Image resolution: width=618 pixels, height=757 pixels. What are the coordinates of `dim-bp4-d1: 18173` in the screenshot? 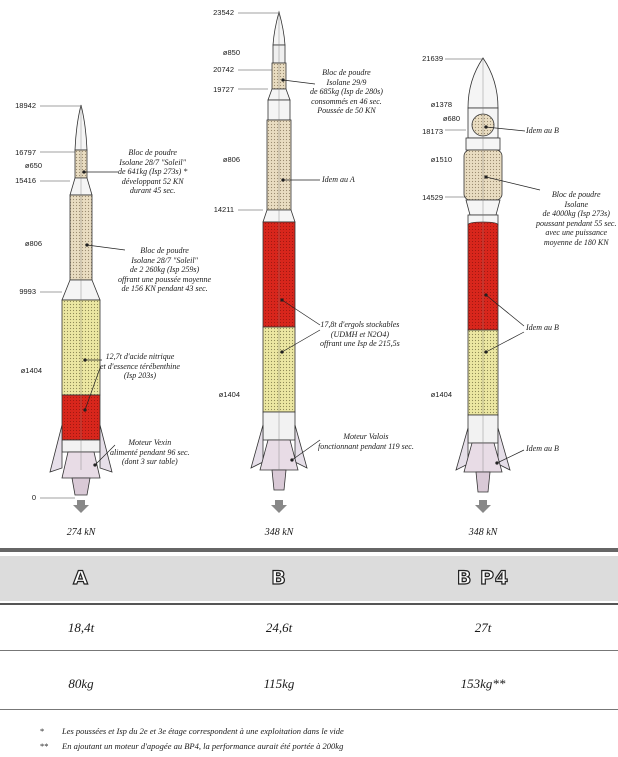 It's located at (432, 131).